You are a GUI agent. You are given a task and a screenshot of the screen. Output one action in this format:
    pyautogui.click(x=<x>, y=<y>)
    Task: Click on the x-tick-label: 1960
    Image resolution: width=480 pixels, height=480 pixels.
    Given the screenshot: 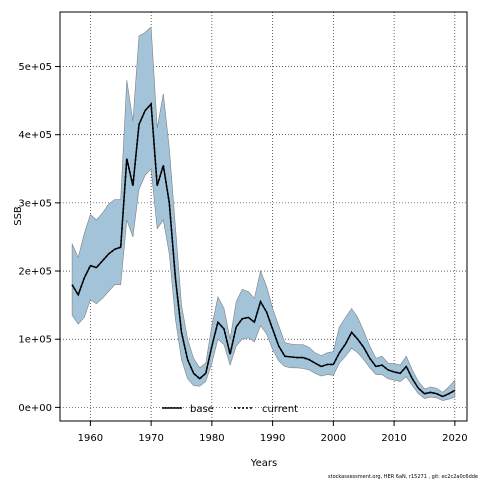 What is the action you would take?
    pyautogui.click(x=90, y=438)
    